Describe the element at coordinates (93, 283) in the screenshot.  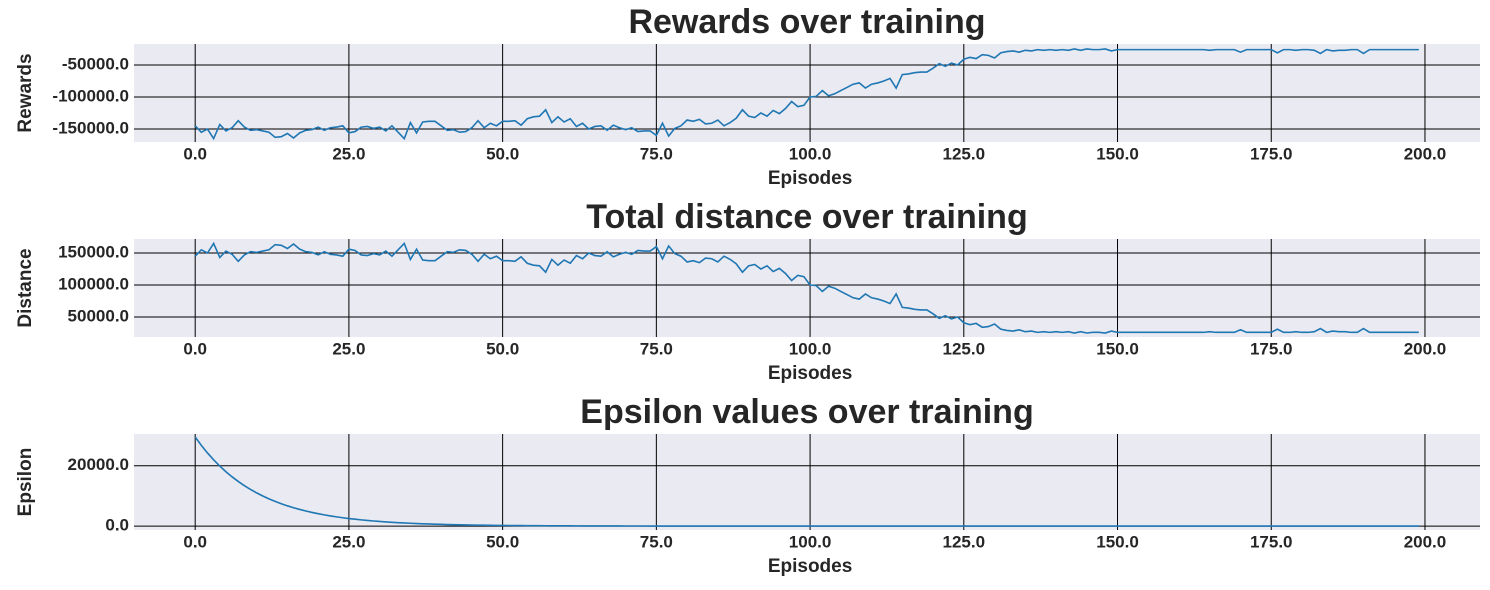
I see `y-tick-label: 100000.0` at that location.